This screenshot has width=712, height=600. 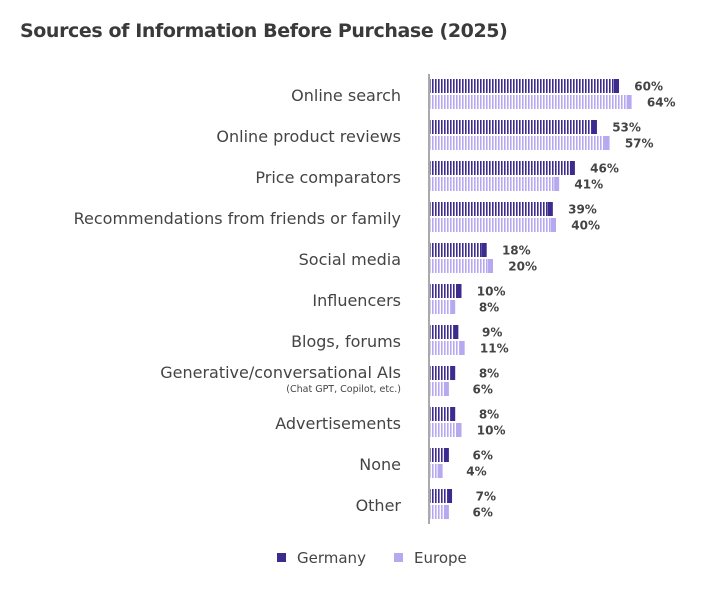 What do you see at coordinates (582, 210) in the screenshot?
I see `value-label-germany-recommendations-from-friends-or-family: 39%` at bounding box center [582, 210].